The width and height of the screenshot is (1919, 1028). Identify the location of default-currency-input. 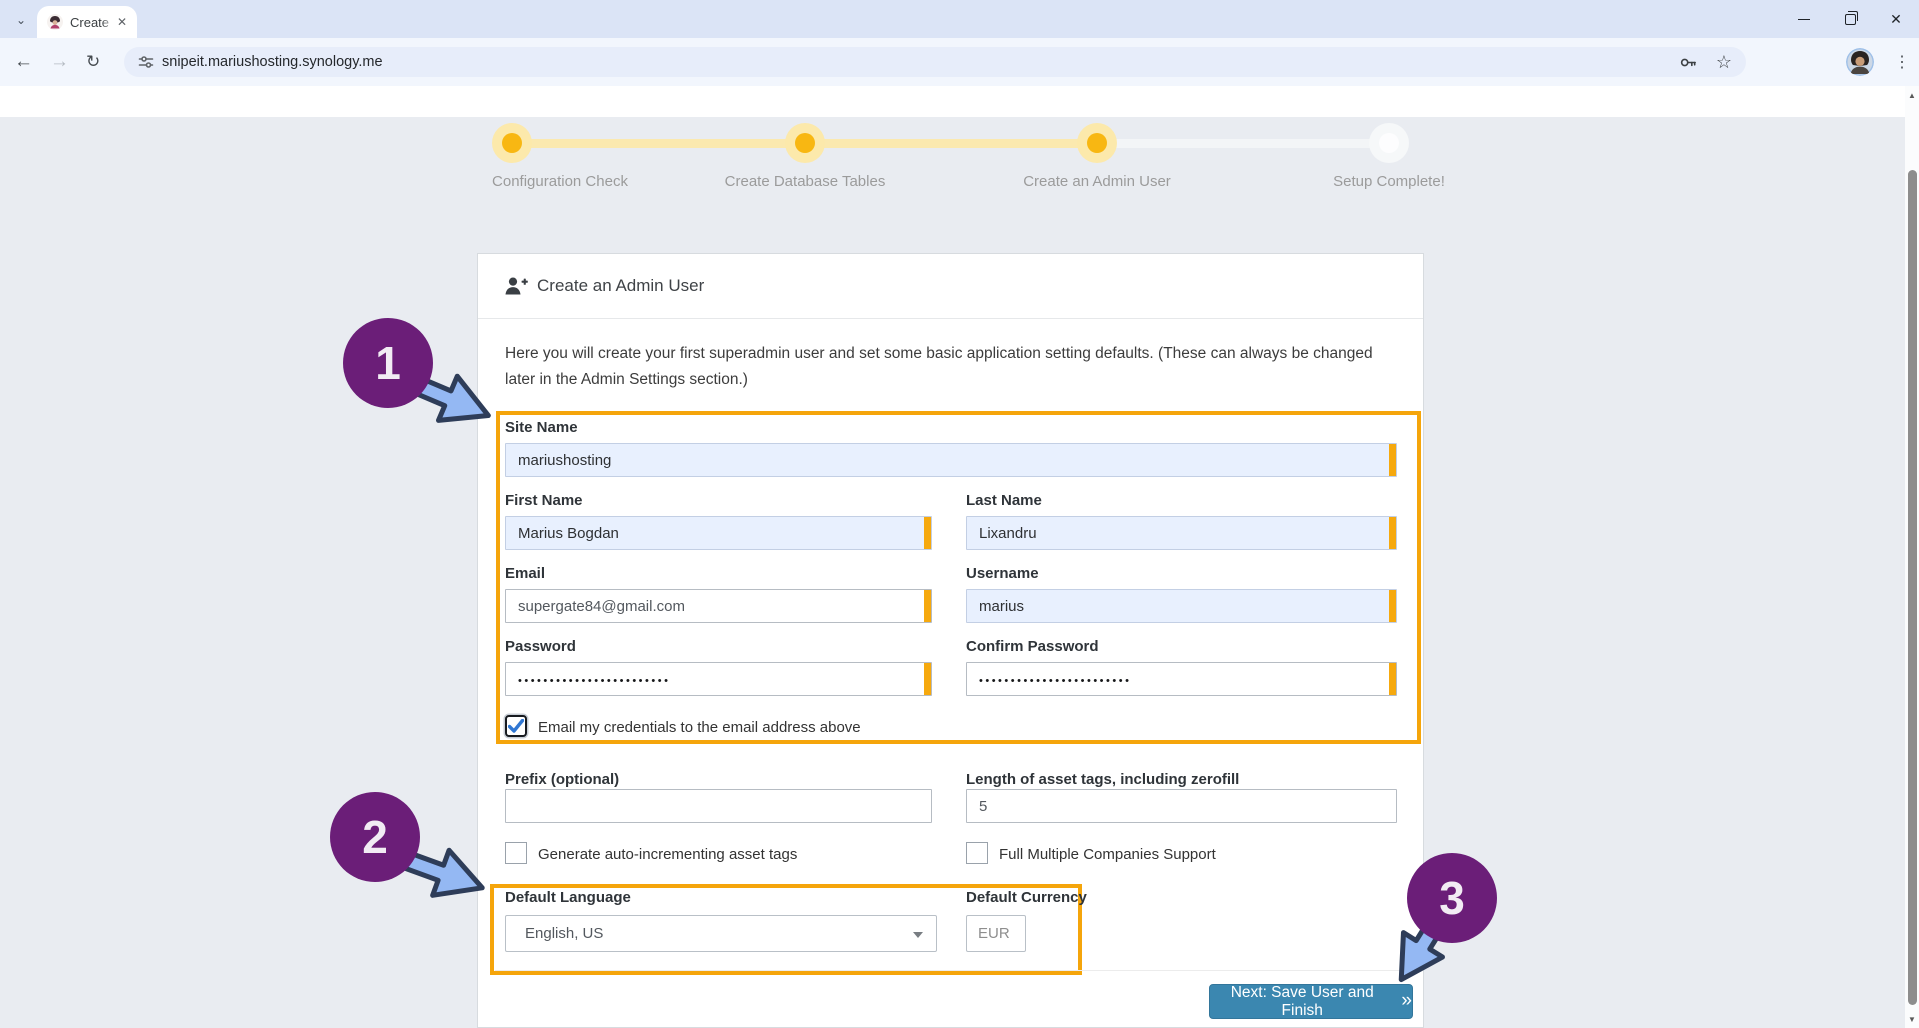
(996, 933).